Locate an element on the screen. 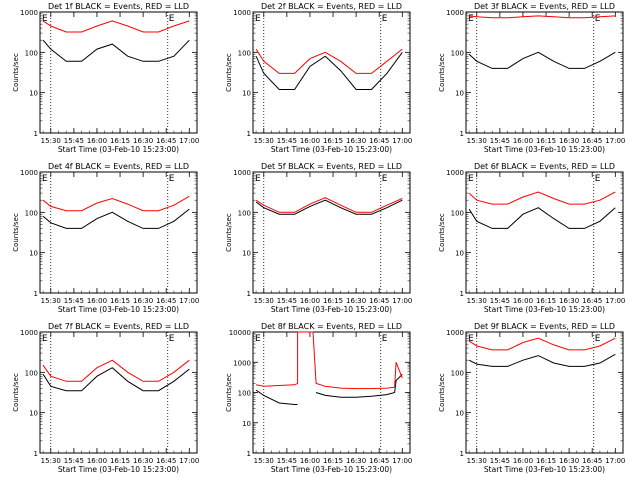  x-tick-label: 16:15 is located at coordinates (120, 461).